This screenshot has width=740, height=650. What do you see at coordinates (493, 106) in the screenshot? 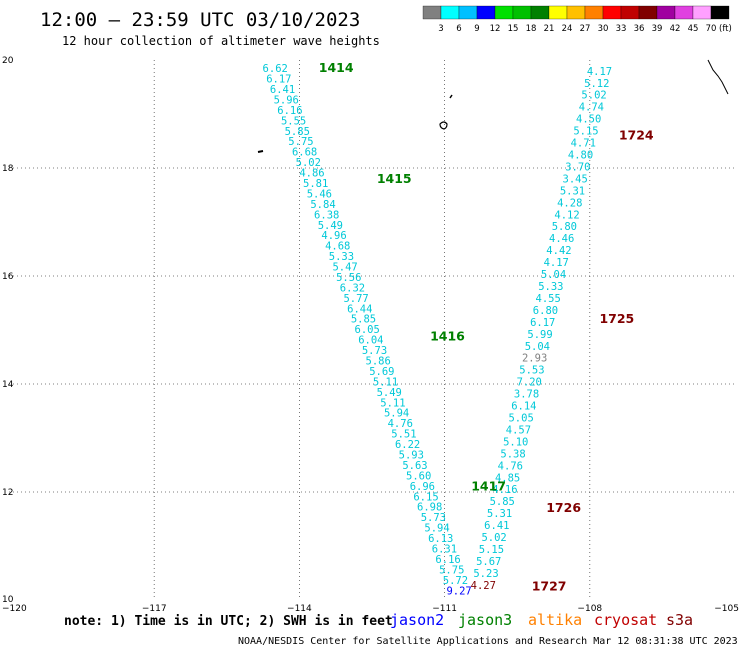
I see `coastline` at bounding box center [493, 106].